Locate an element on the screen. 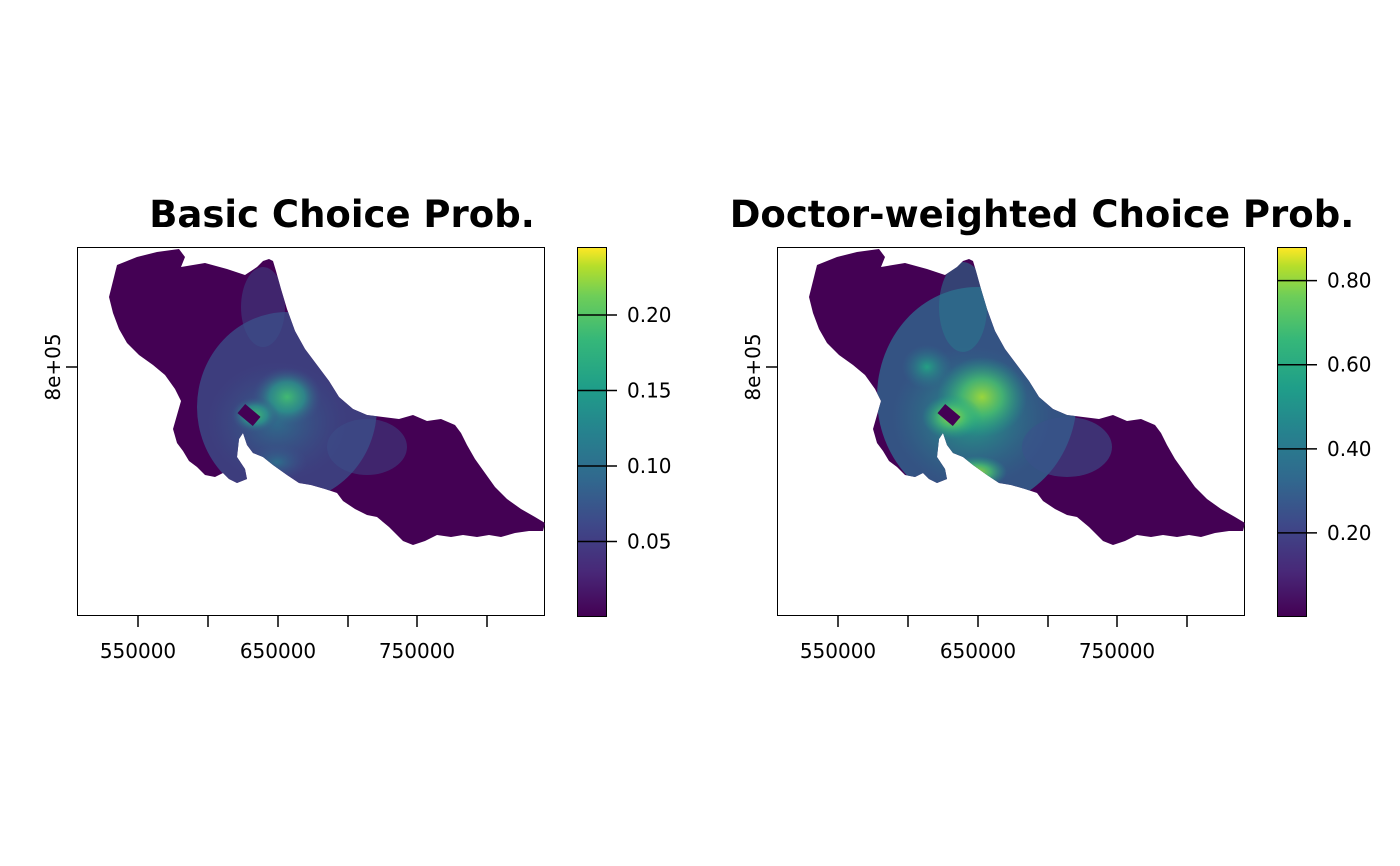  legend-axis: 0.05 0.10 0.15 0.20 is located at coordinates (624, 428).